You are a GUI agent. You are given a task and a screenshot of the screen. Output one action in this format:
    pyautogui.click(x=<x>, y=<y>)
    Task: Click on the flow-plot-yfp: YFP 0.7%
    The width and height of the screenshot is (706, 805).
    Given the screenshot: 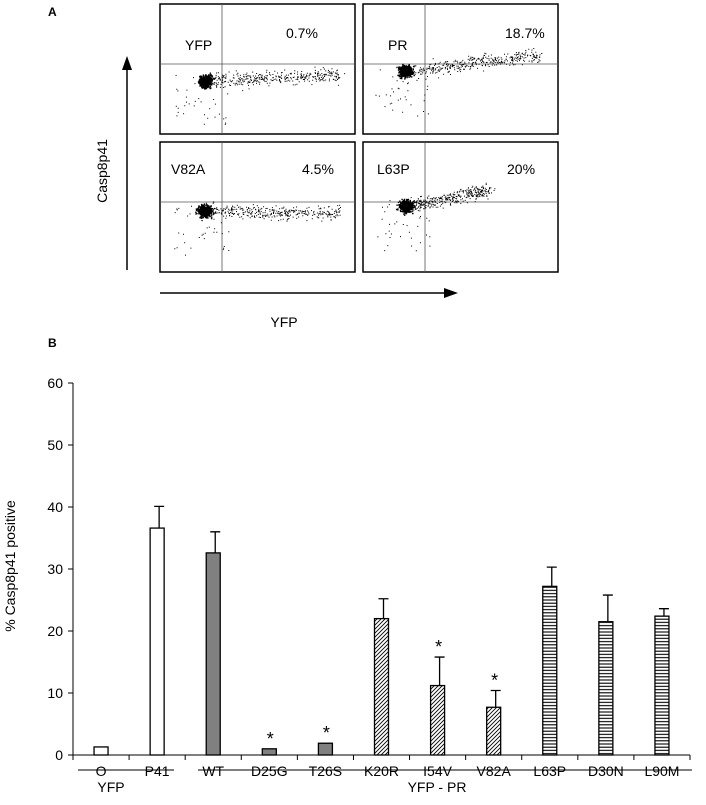 What is the action you would take?
    pyautogui.click(x=257, y=69)
    